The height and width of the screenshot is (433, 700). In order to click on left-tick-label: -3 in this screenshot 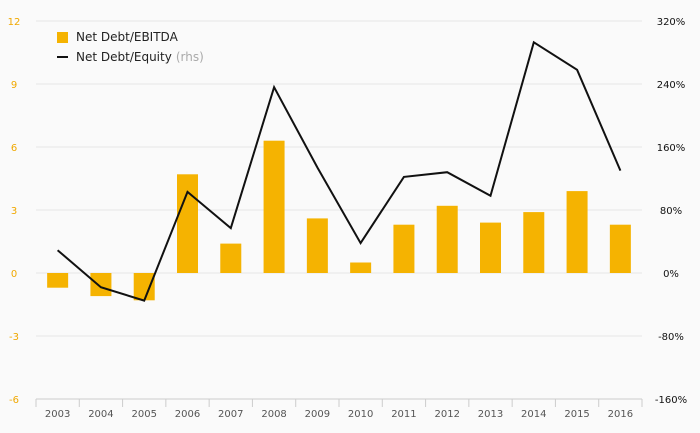, I will do `click(14, 337)`.